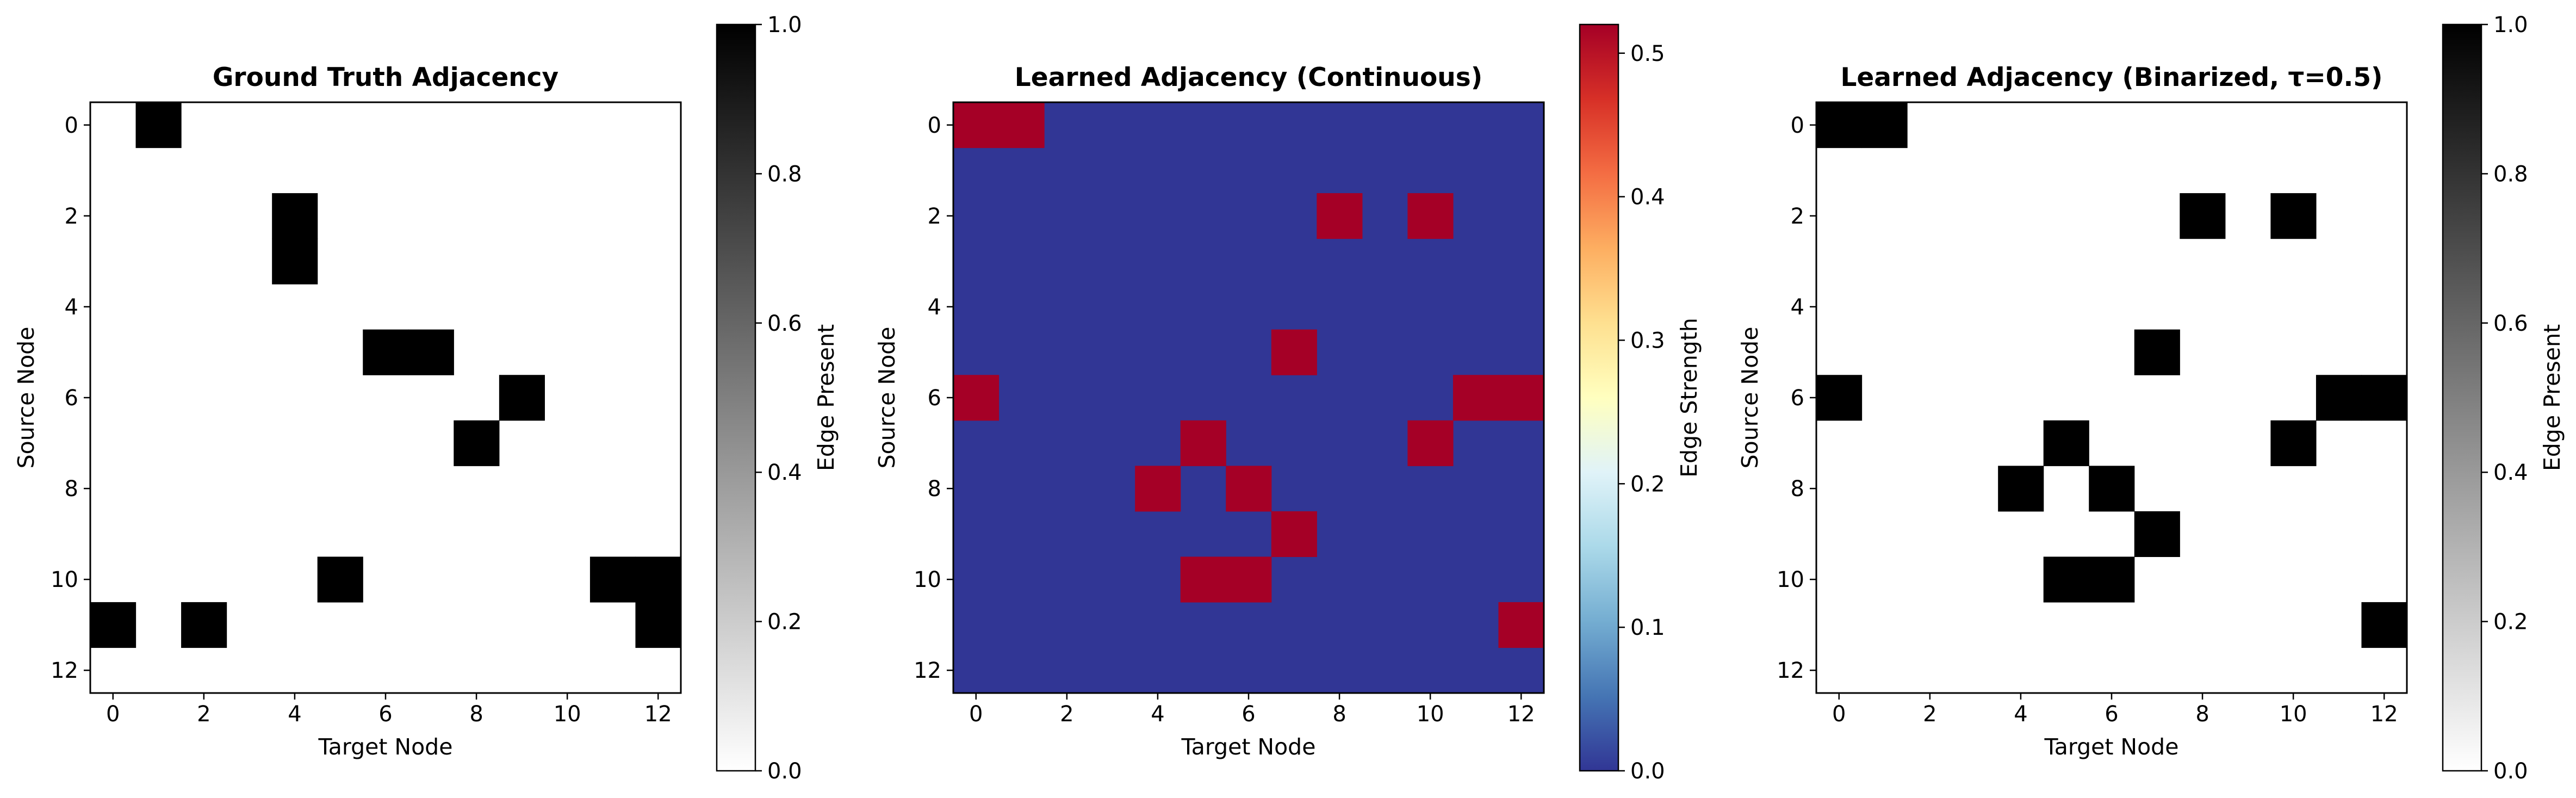 The height and width of the screenshot is (798, 2576). What do you see at coordinates (2111, 78) in the screenshot?
I see `panel-title: Learned Adjacency (Binarized, τ=0.5)` at bounding box center [2111, 78].